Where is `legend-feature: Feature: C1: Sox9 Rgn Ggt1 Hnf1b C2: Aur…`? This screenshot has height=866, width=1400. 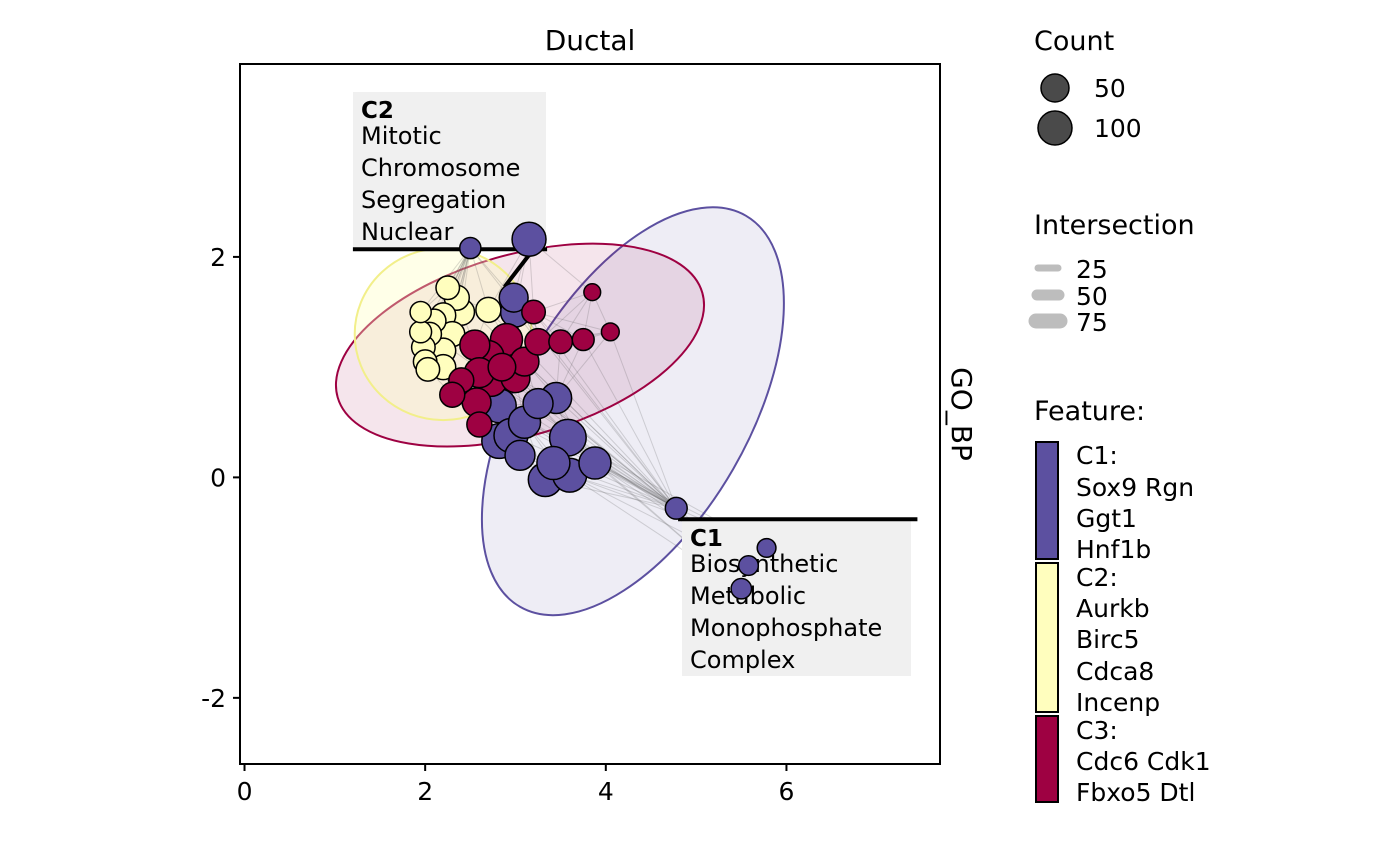 legend-feature: Feature: C1: Sox9 Rgn Ggt1 Hnf1b C2: Aur… is located at coordinates (1122, 601).